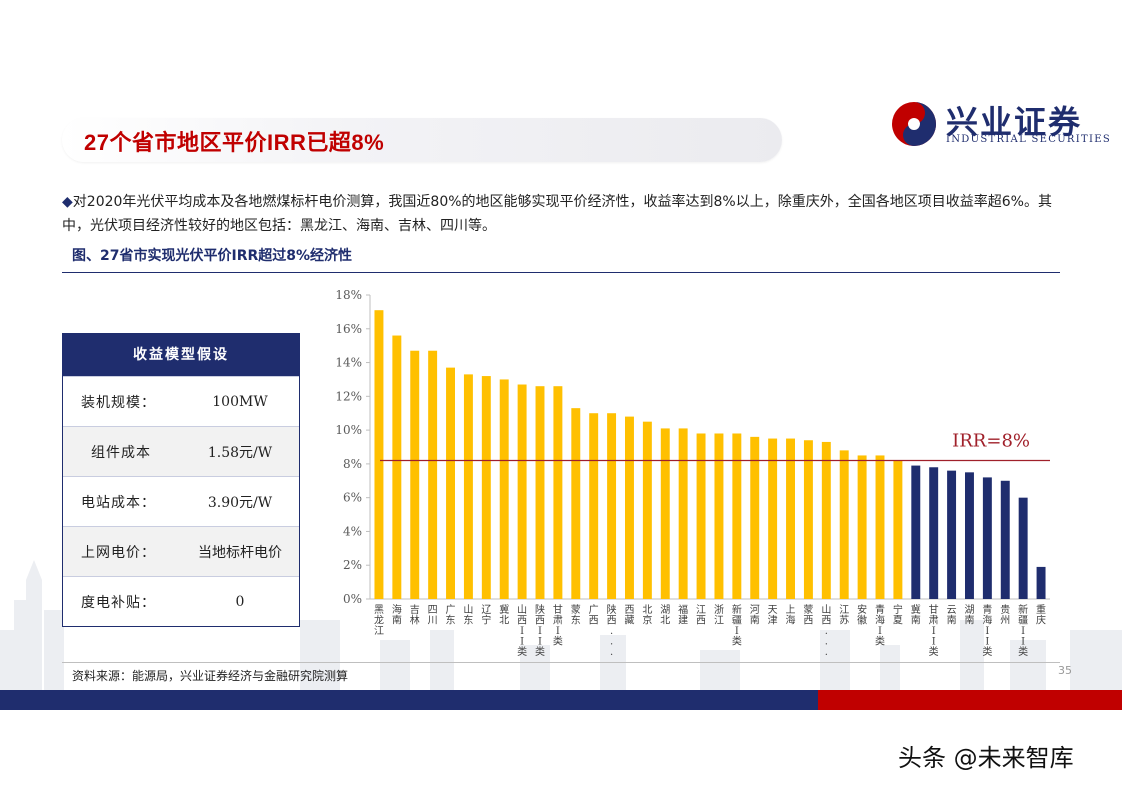 This screenshot has height=793, width=1122. I want to click on y-tick-label: 12%, so click(348, 396).